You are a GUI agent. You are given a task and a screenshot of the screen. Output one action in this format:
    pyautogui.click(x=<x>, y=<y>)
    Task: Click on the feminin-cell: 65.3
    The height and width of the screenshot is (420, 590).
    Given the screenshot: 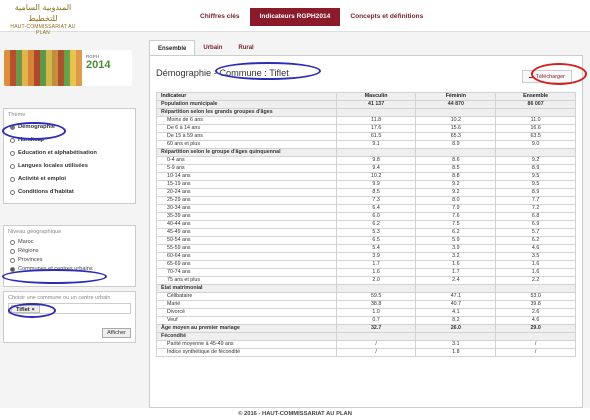 What is the action you would take?
    pyautogui.click(x=456, y=136)
    